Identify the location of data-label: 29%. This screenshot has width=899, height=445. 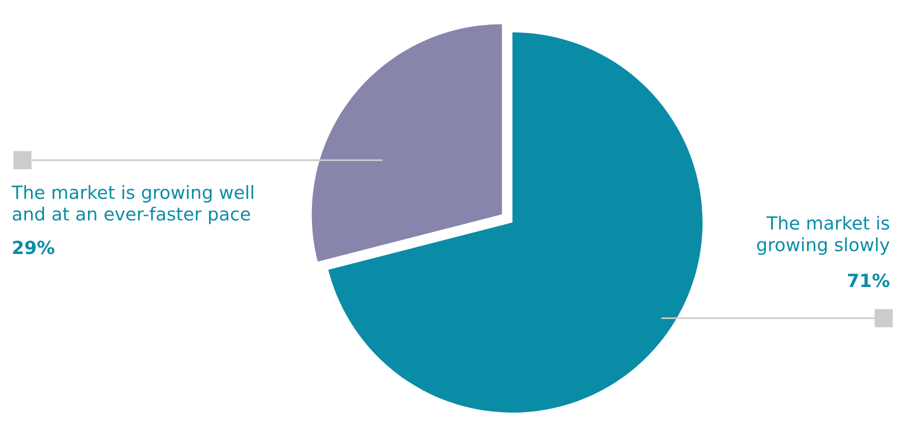
(33, 247).